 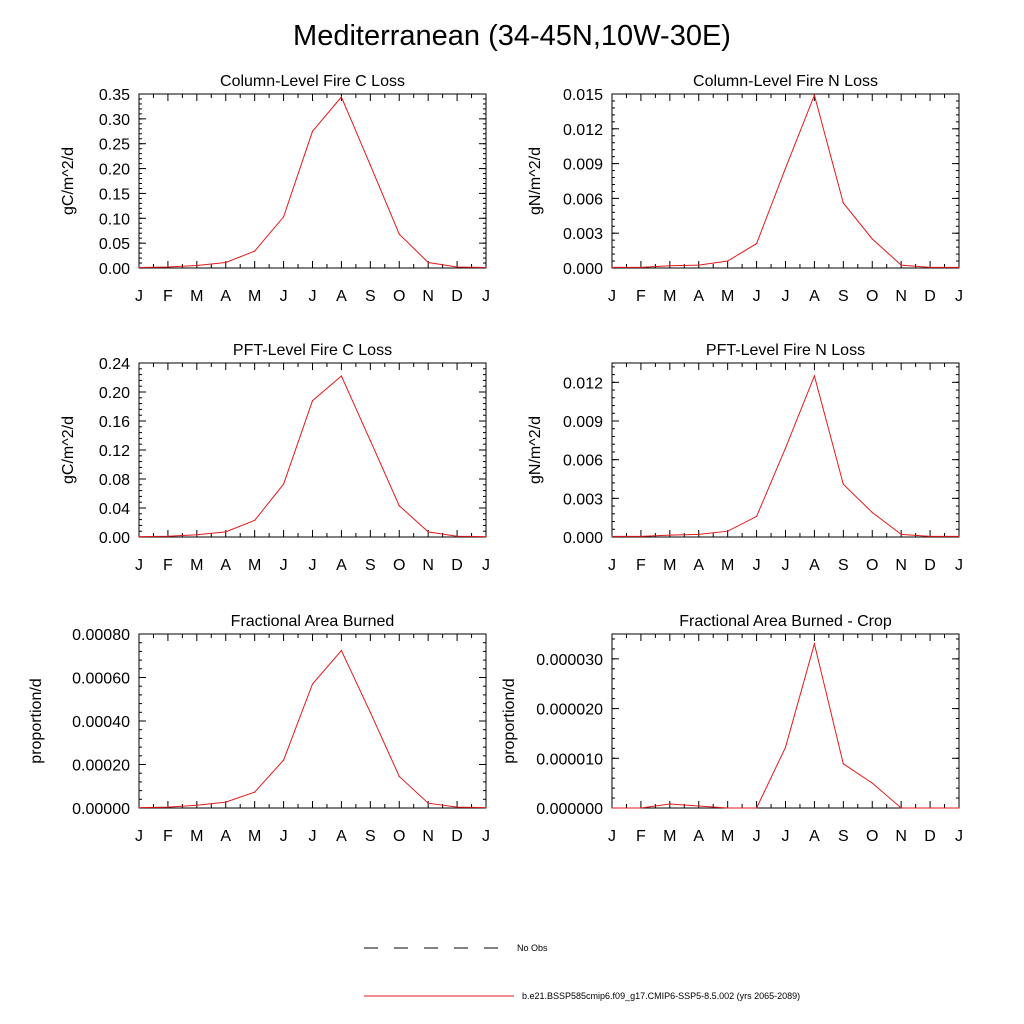 What do you see at coordinates (101, 679) in the screenshot?
I see `y-tick-label: 0.00060` at bounding box center [101, 679].